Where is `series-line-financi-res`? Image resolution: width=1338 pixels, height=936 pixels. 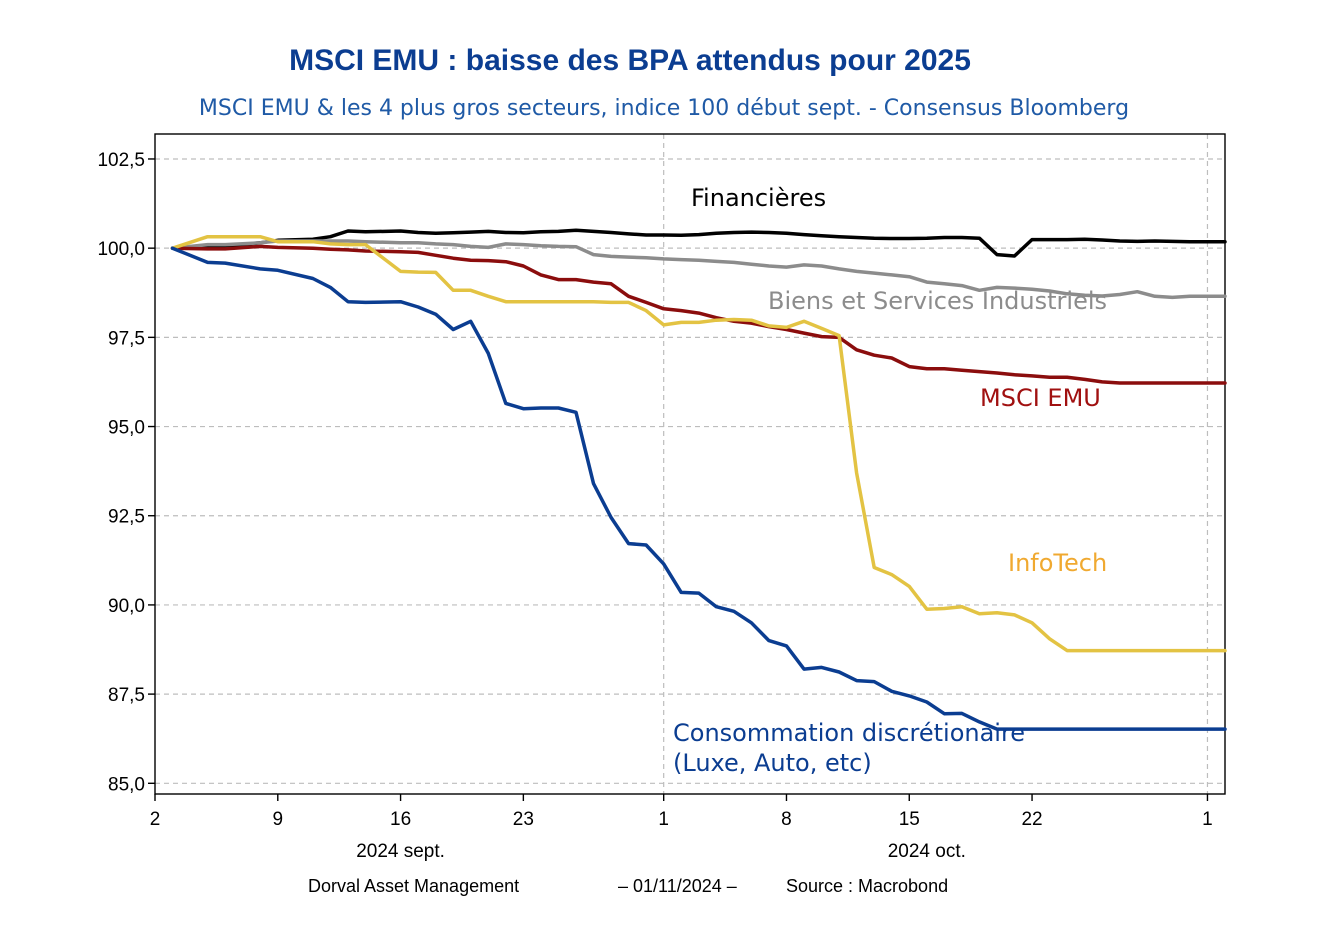
series-line-financi-res is located at coordinates (698, 243).